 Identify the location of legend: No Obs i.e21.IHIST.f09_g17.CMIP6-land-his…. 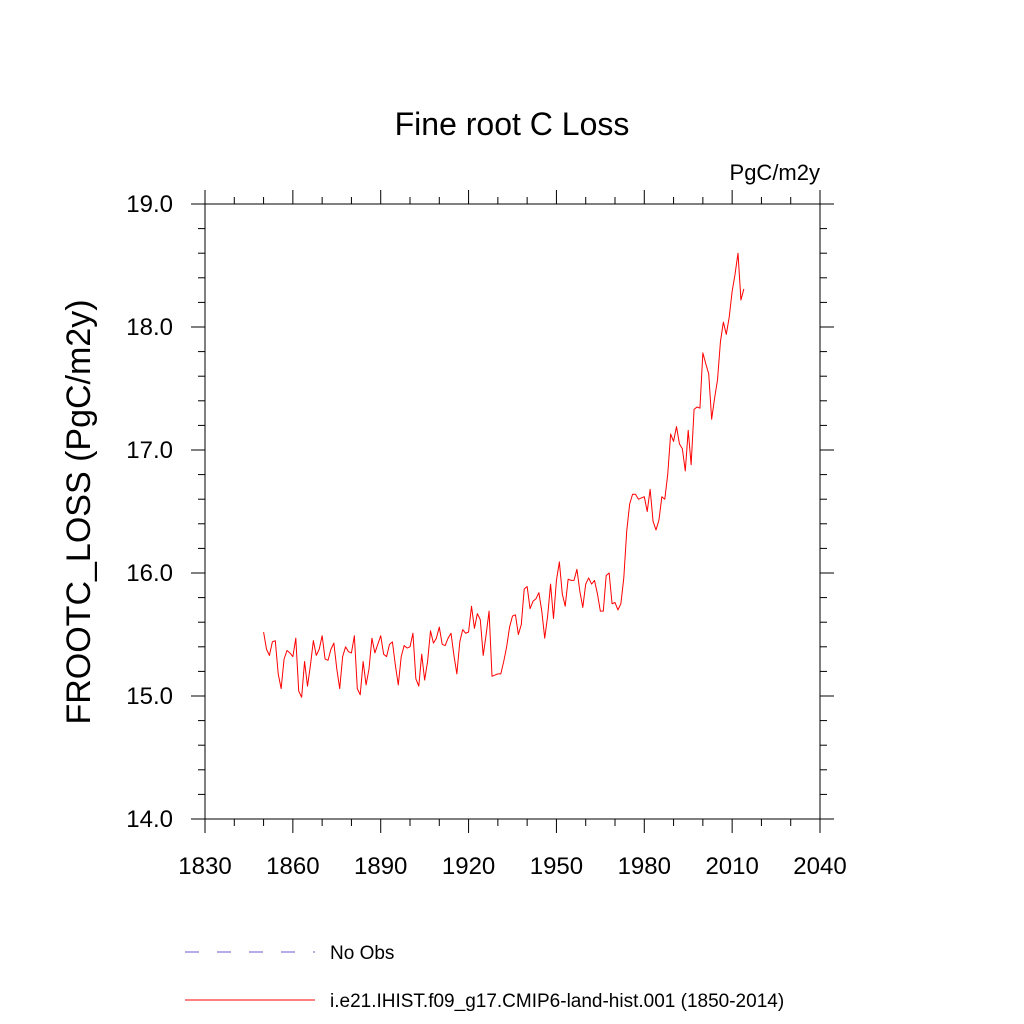
(484, 977).